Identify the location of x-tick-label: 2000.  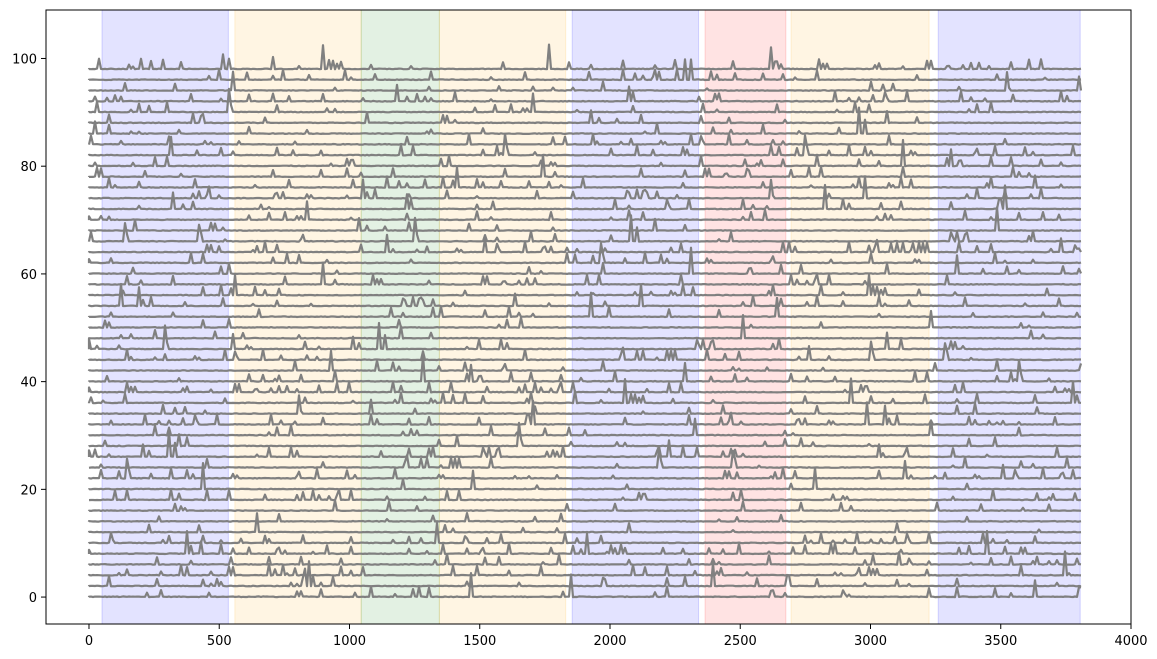
(609, 641).